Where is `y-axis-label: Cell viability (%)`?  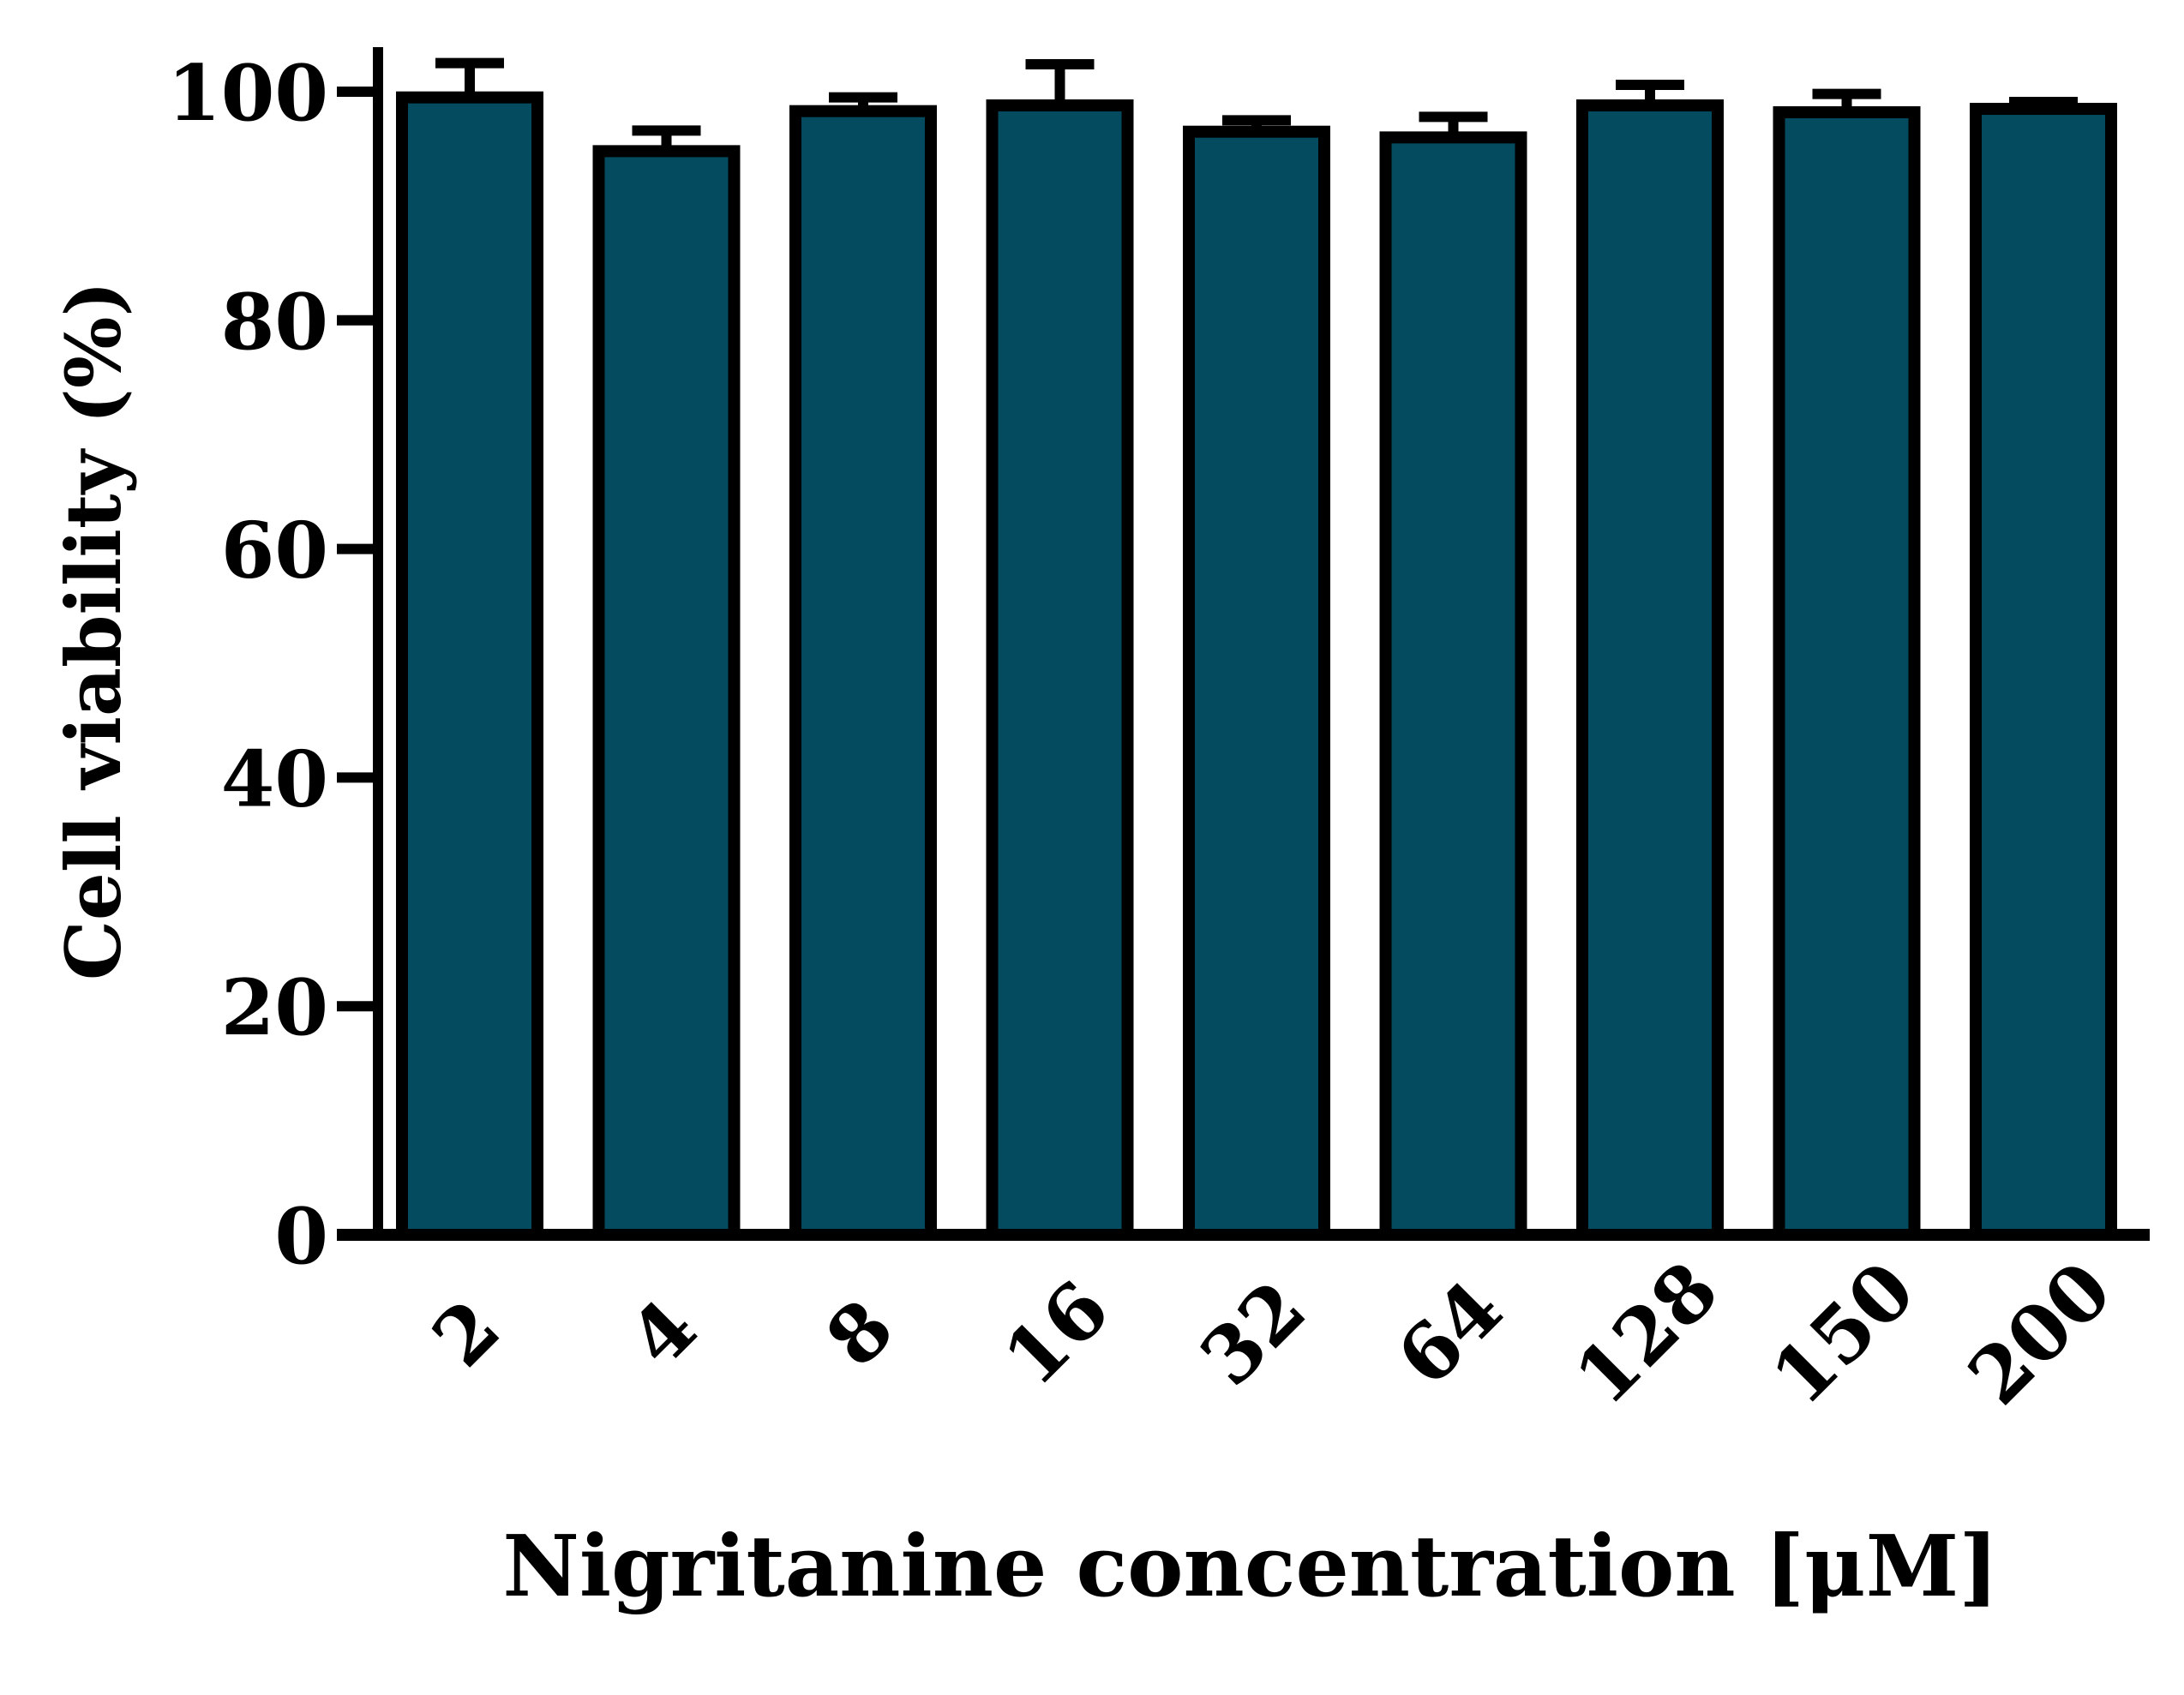 y-axis-label: Cell viability (%) is located at coordinates (93, 631).